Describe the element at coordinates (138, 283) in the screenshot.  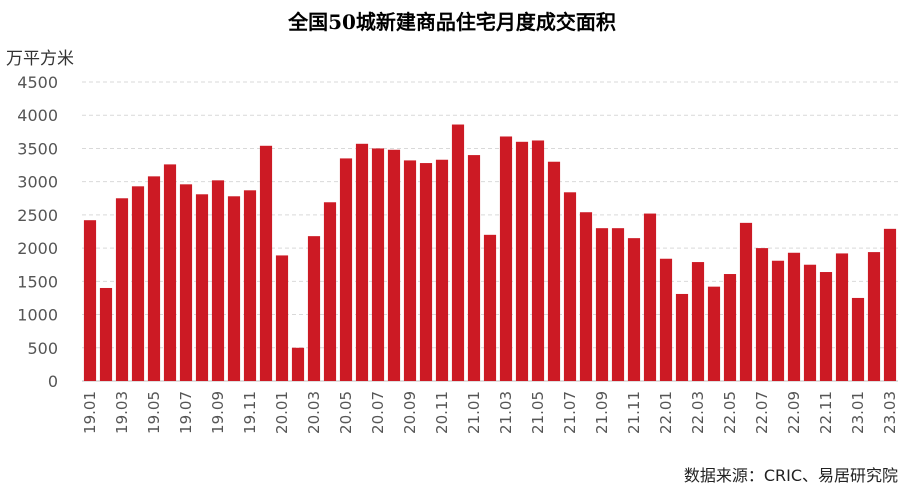
I see `bar-19.04` at that location.